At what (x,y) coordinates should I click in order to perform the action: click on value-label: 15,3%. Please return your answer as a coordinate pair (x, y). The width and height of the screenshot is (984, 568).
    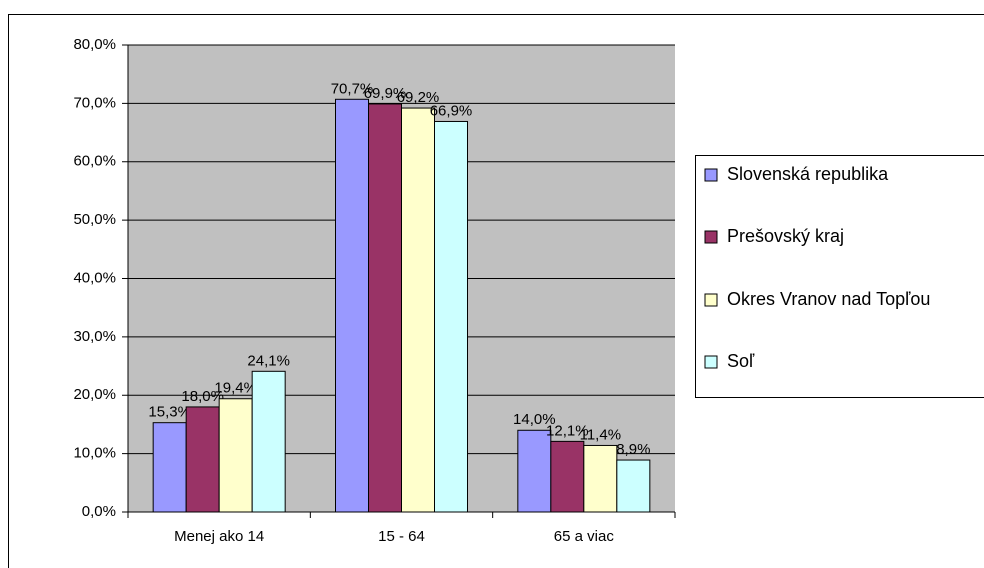
    Looking at the image, I should click on (169, 412).